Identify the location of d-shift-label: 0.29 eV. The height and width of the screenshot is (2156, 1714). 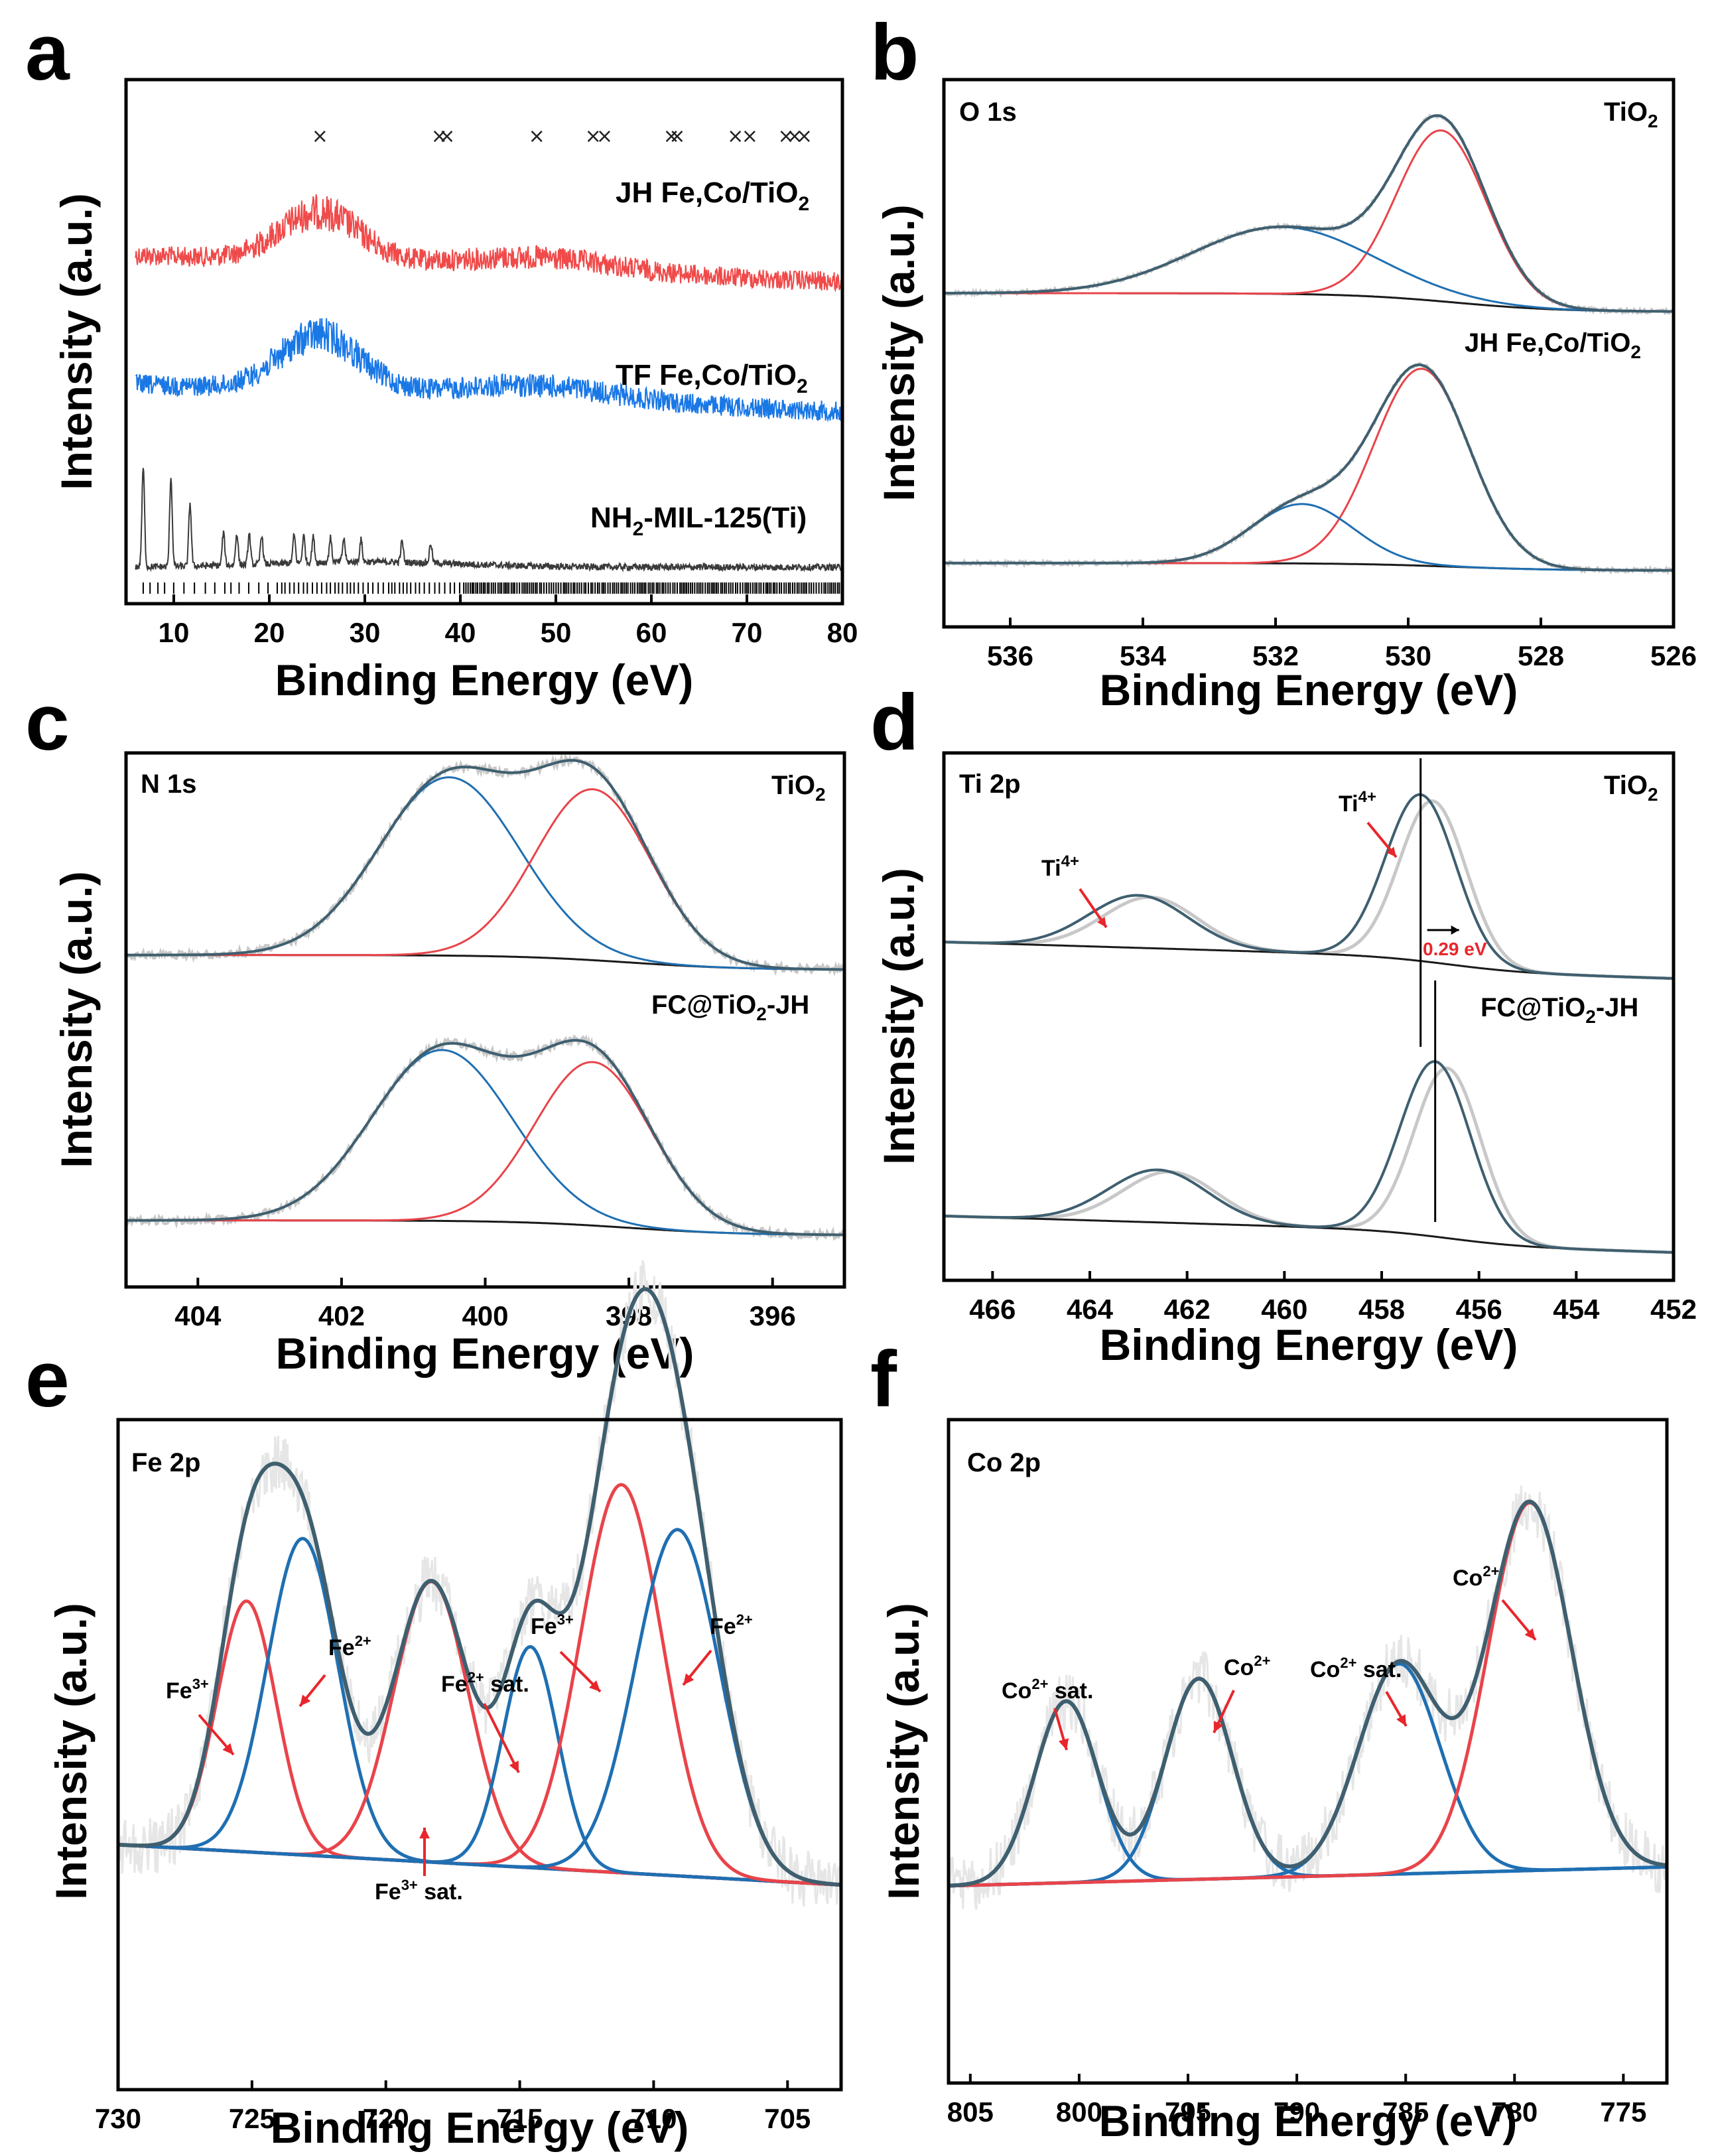
(1455, 949).